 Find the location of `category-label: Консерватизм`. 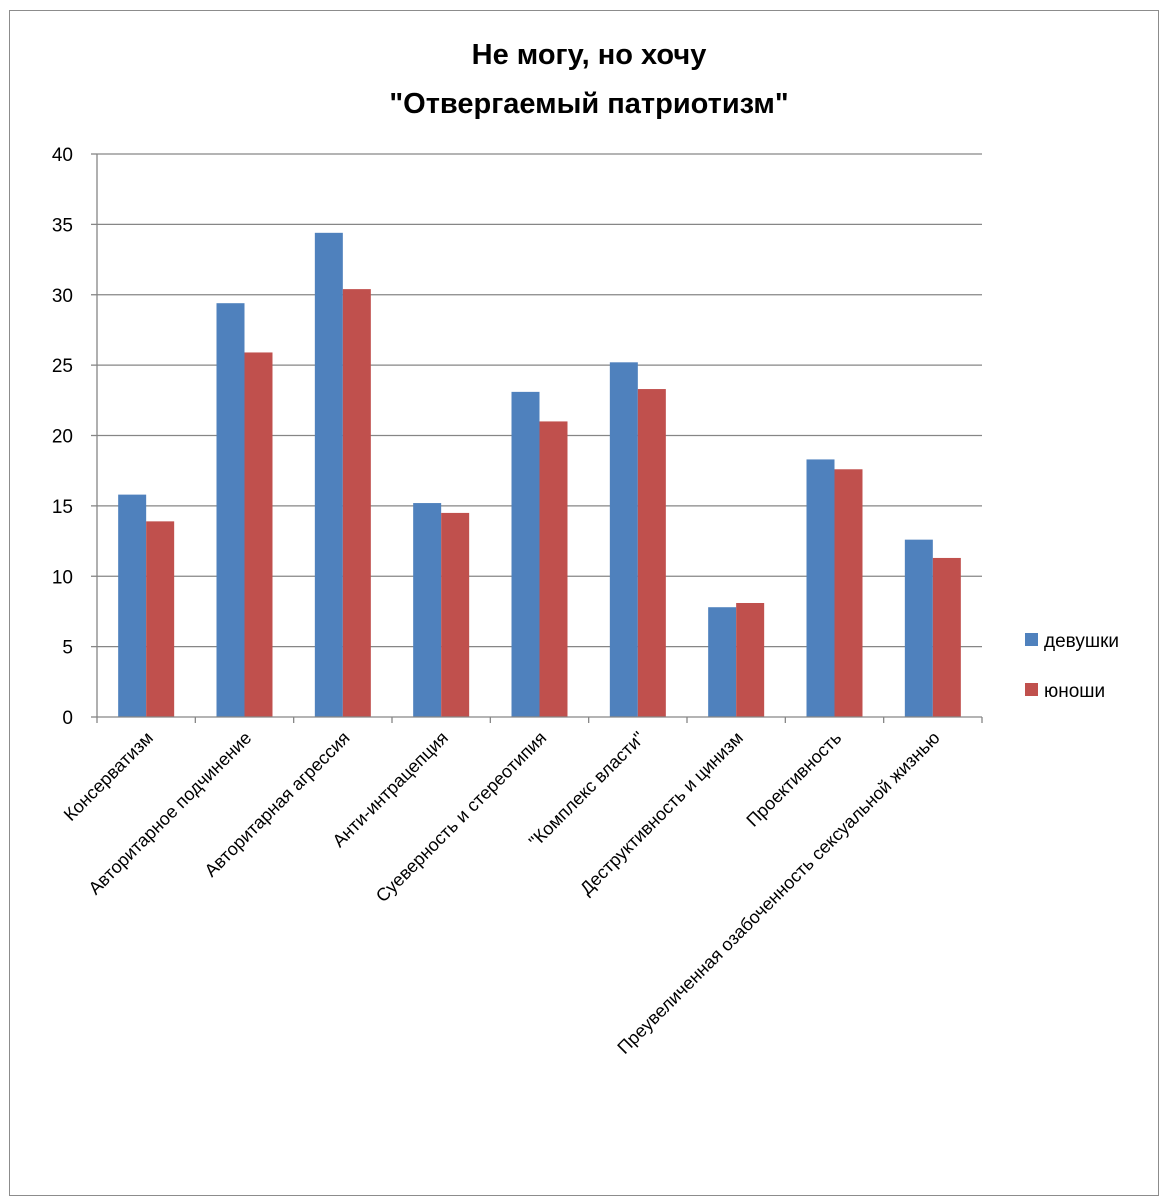

category-label: Консерватизм is located at coordinates (108, 776).